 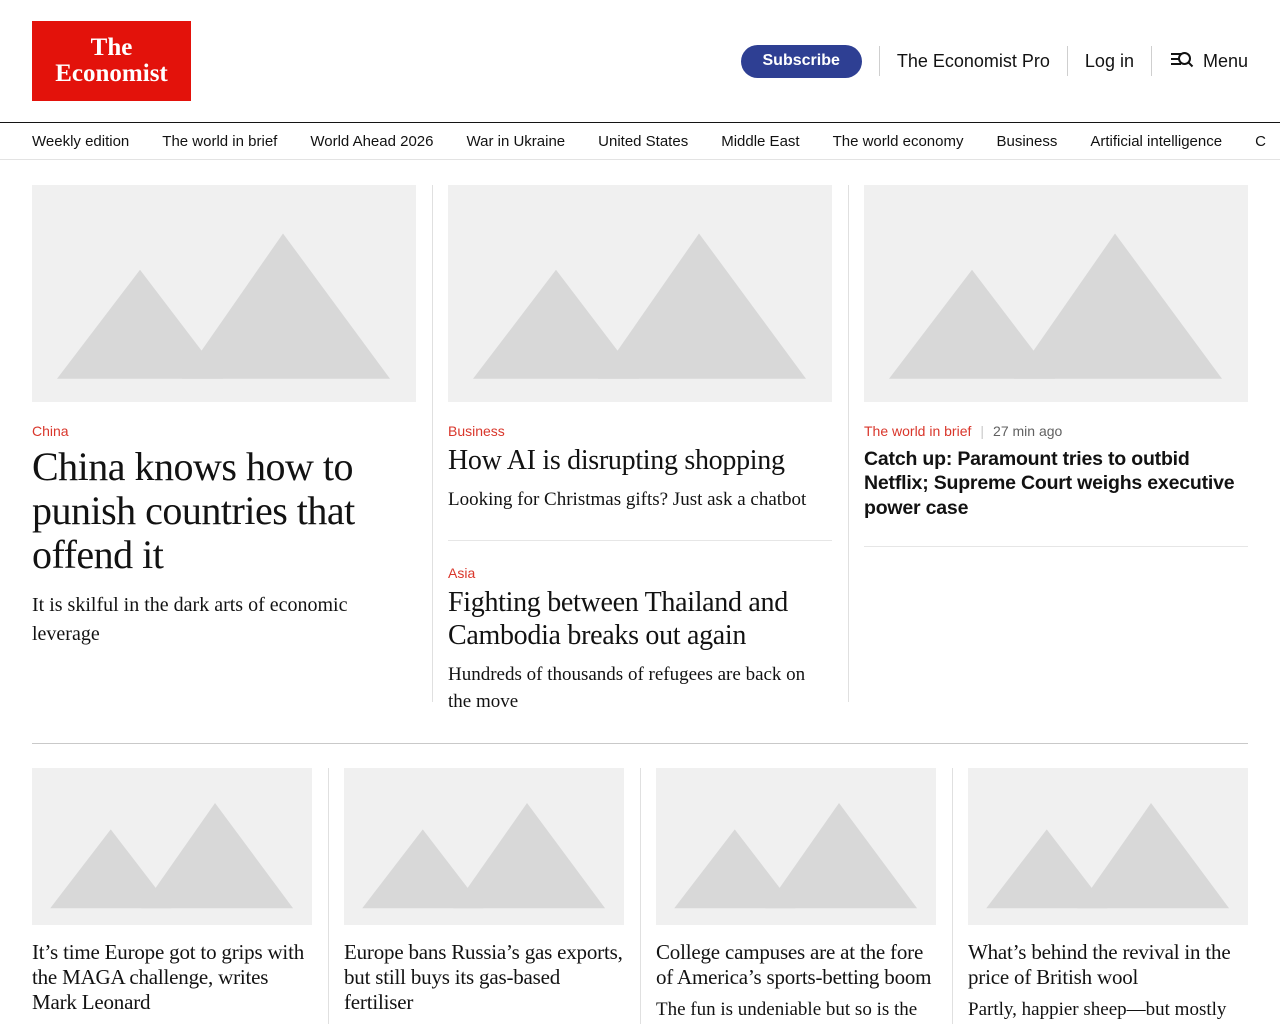 I want to click on menu-button: Menu, so click(x=1208, y=61).